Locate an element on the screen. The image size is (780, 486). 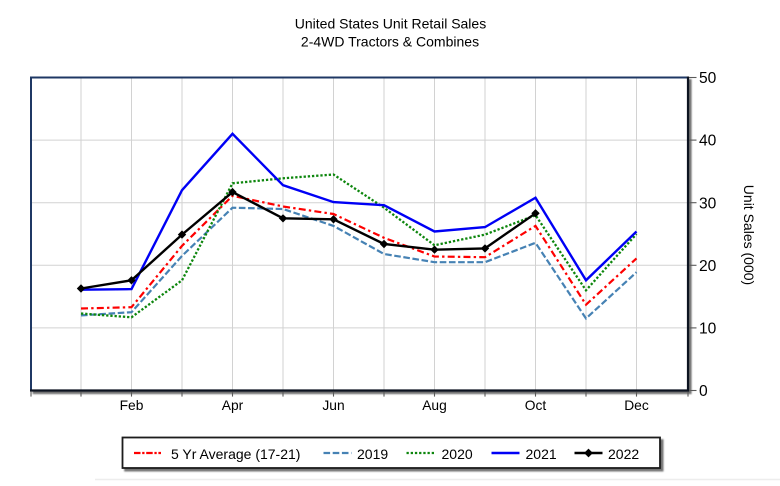
svg-text: 2021 is located at coordinates (541, 454).